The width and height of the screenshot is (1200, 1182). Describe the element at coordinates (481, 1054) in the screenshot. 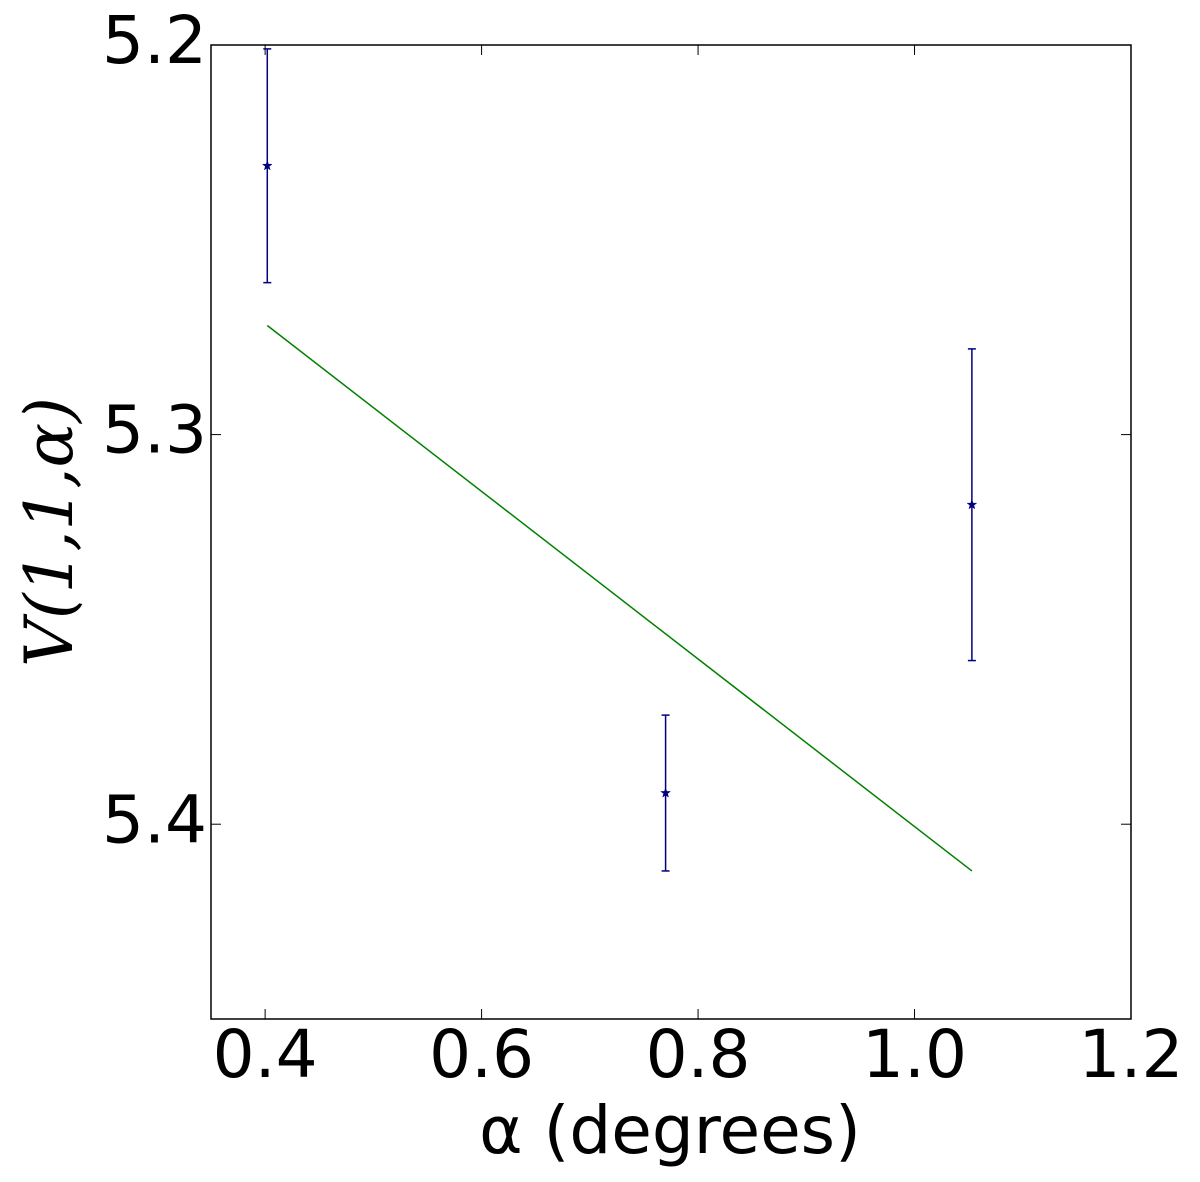

I see `x-tick-label: 0.6` at that location.